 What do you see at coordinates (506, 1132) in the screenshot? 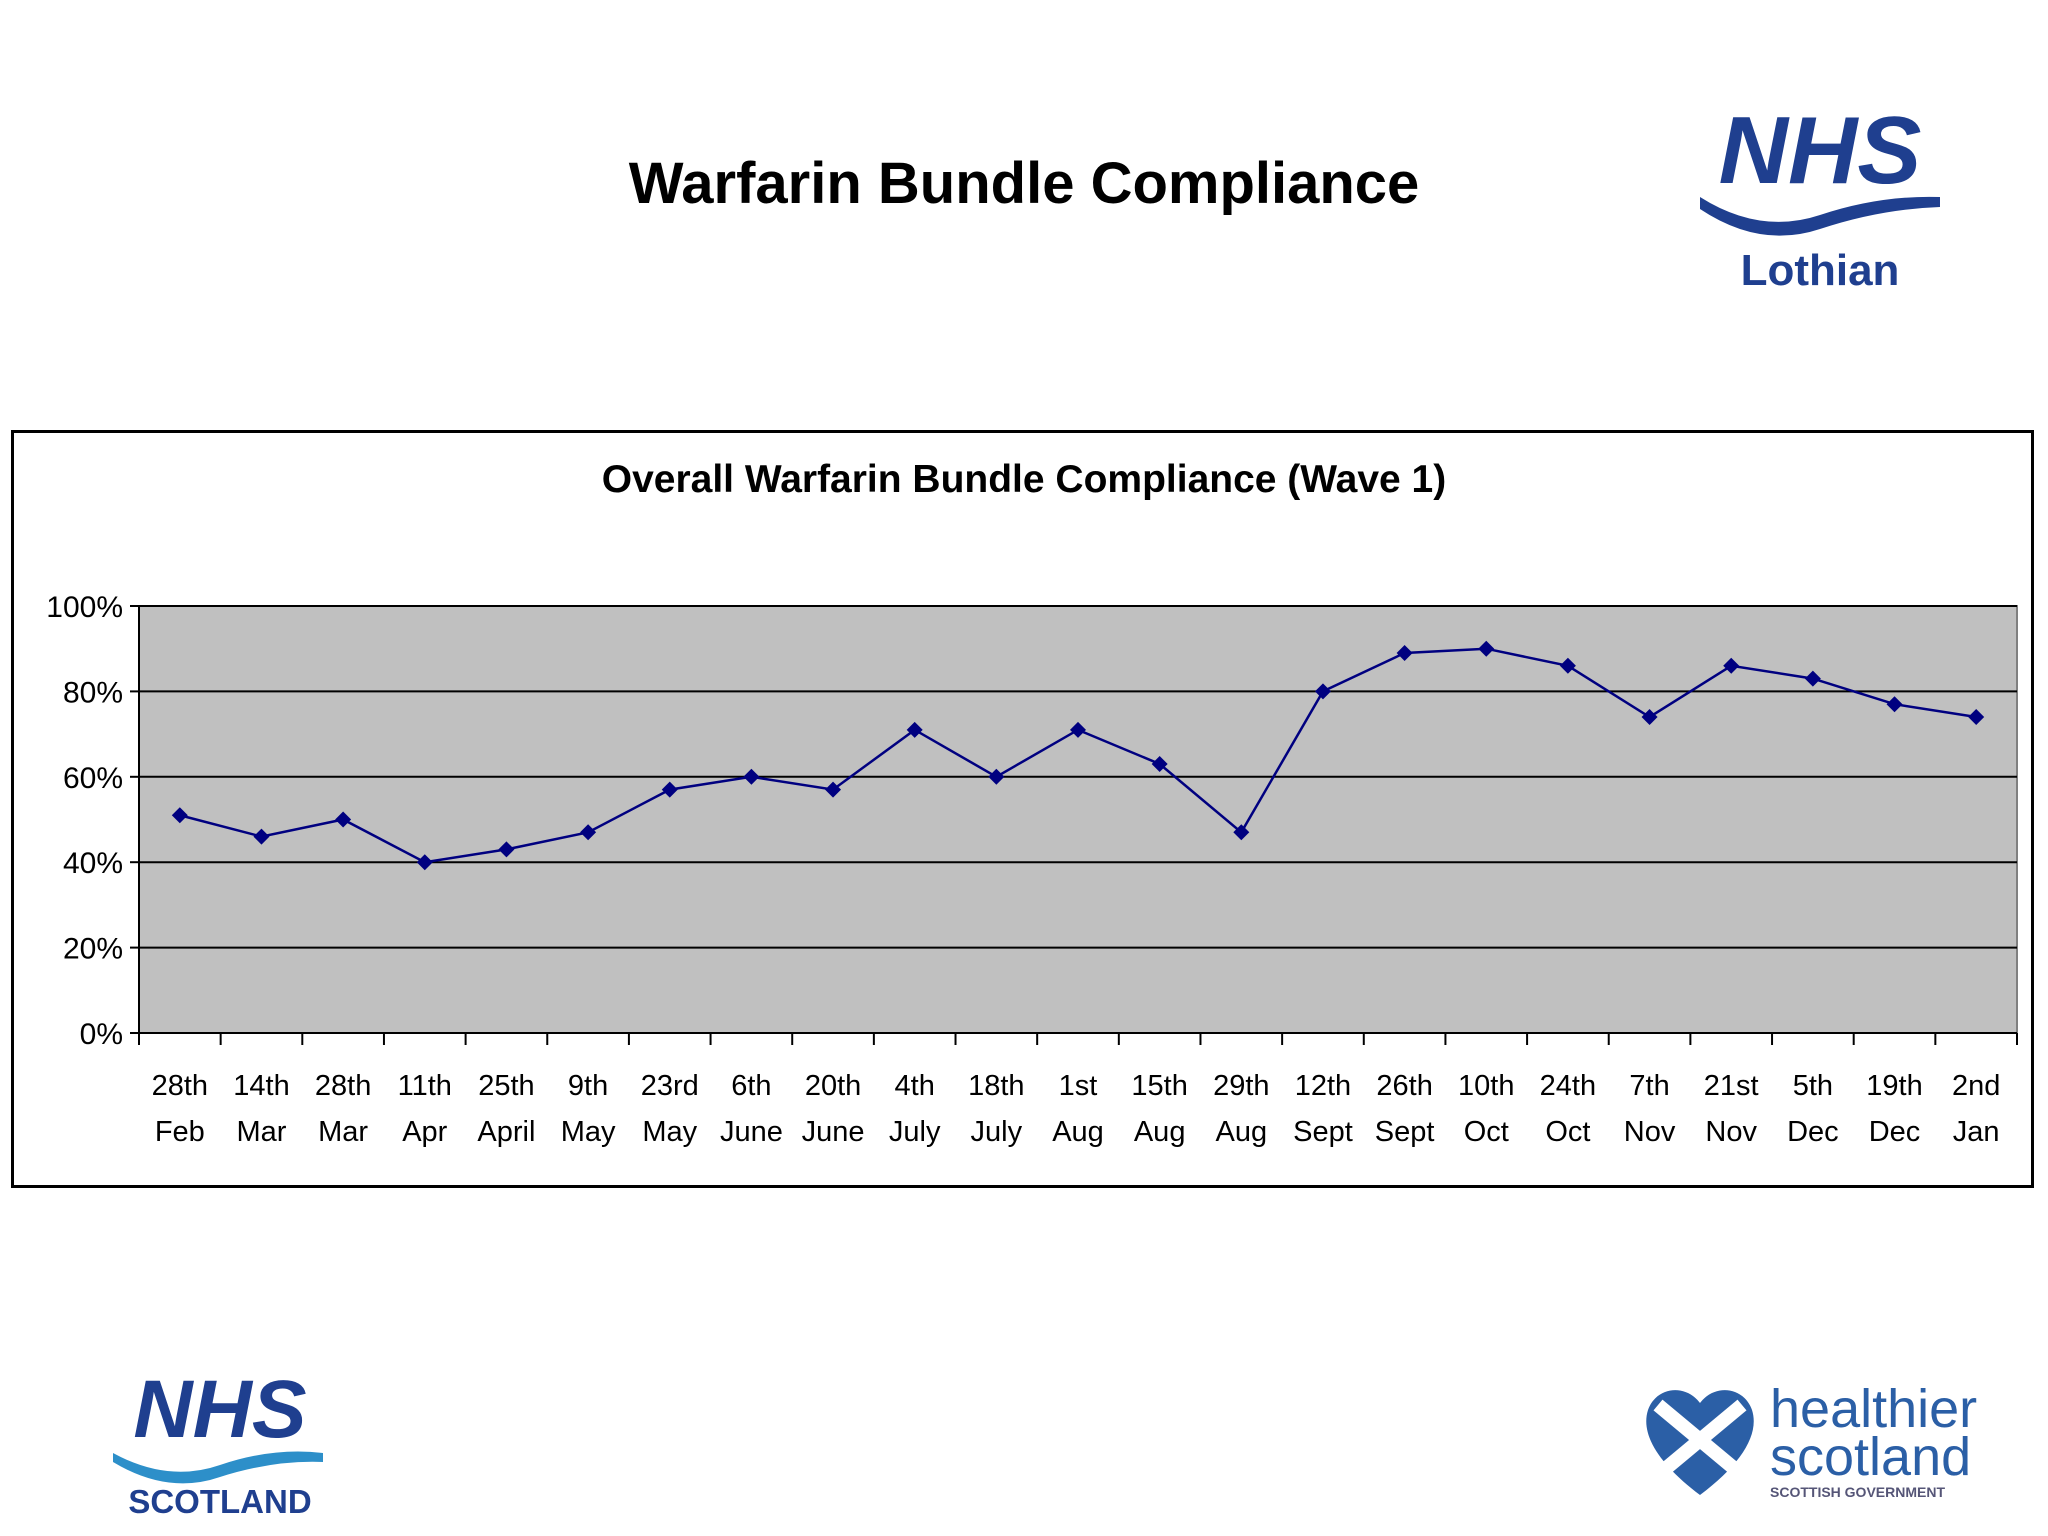
I see `x-tick-label-month: April` at bounding box center [506, 1132].